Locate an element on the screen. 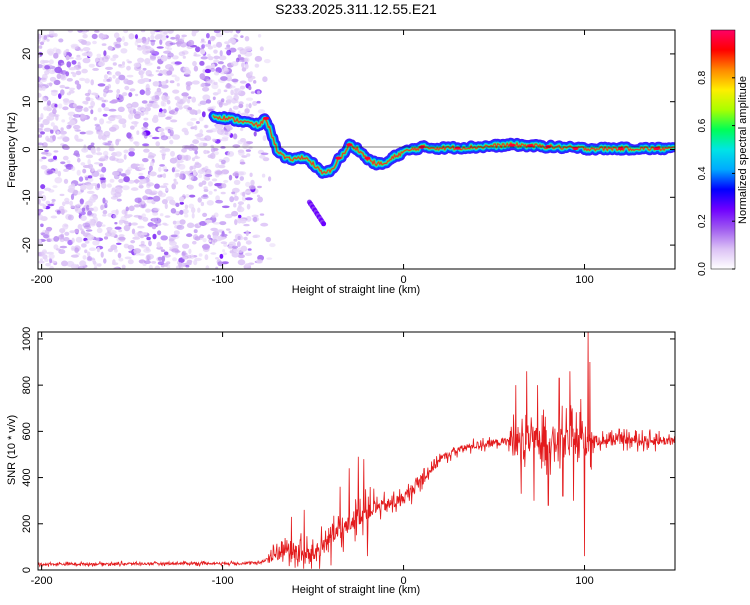 This screenshot has width=750, height=605. heatmap-ridge-band is located at coordinates (443, 145).